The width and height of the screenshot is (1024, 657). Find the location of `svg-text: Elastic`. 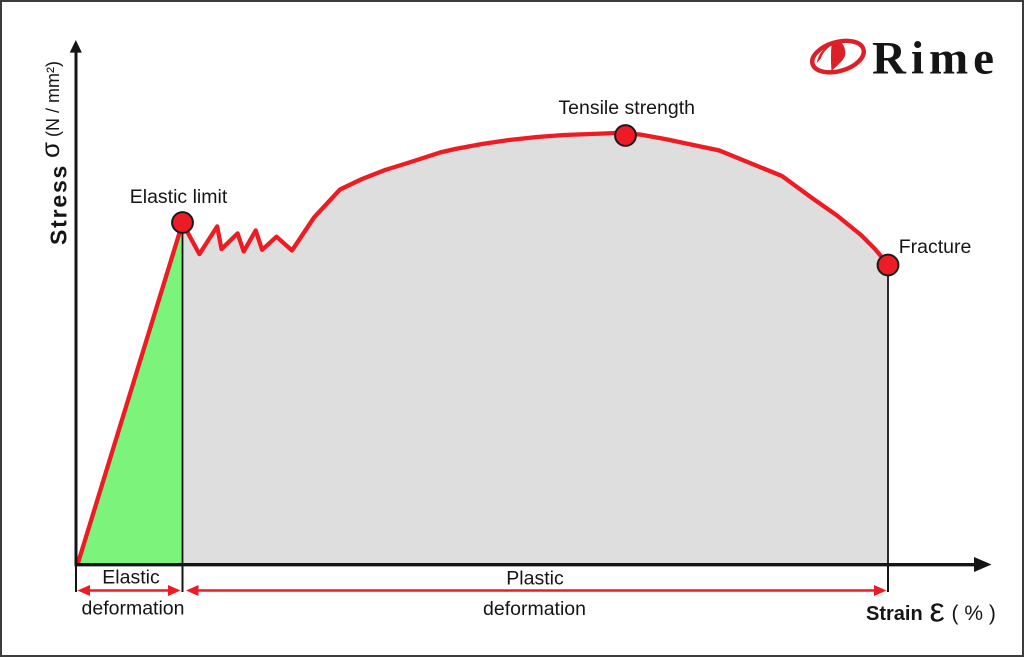

svg-text: Elastic is located at coordinates (131, 578).